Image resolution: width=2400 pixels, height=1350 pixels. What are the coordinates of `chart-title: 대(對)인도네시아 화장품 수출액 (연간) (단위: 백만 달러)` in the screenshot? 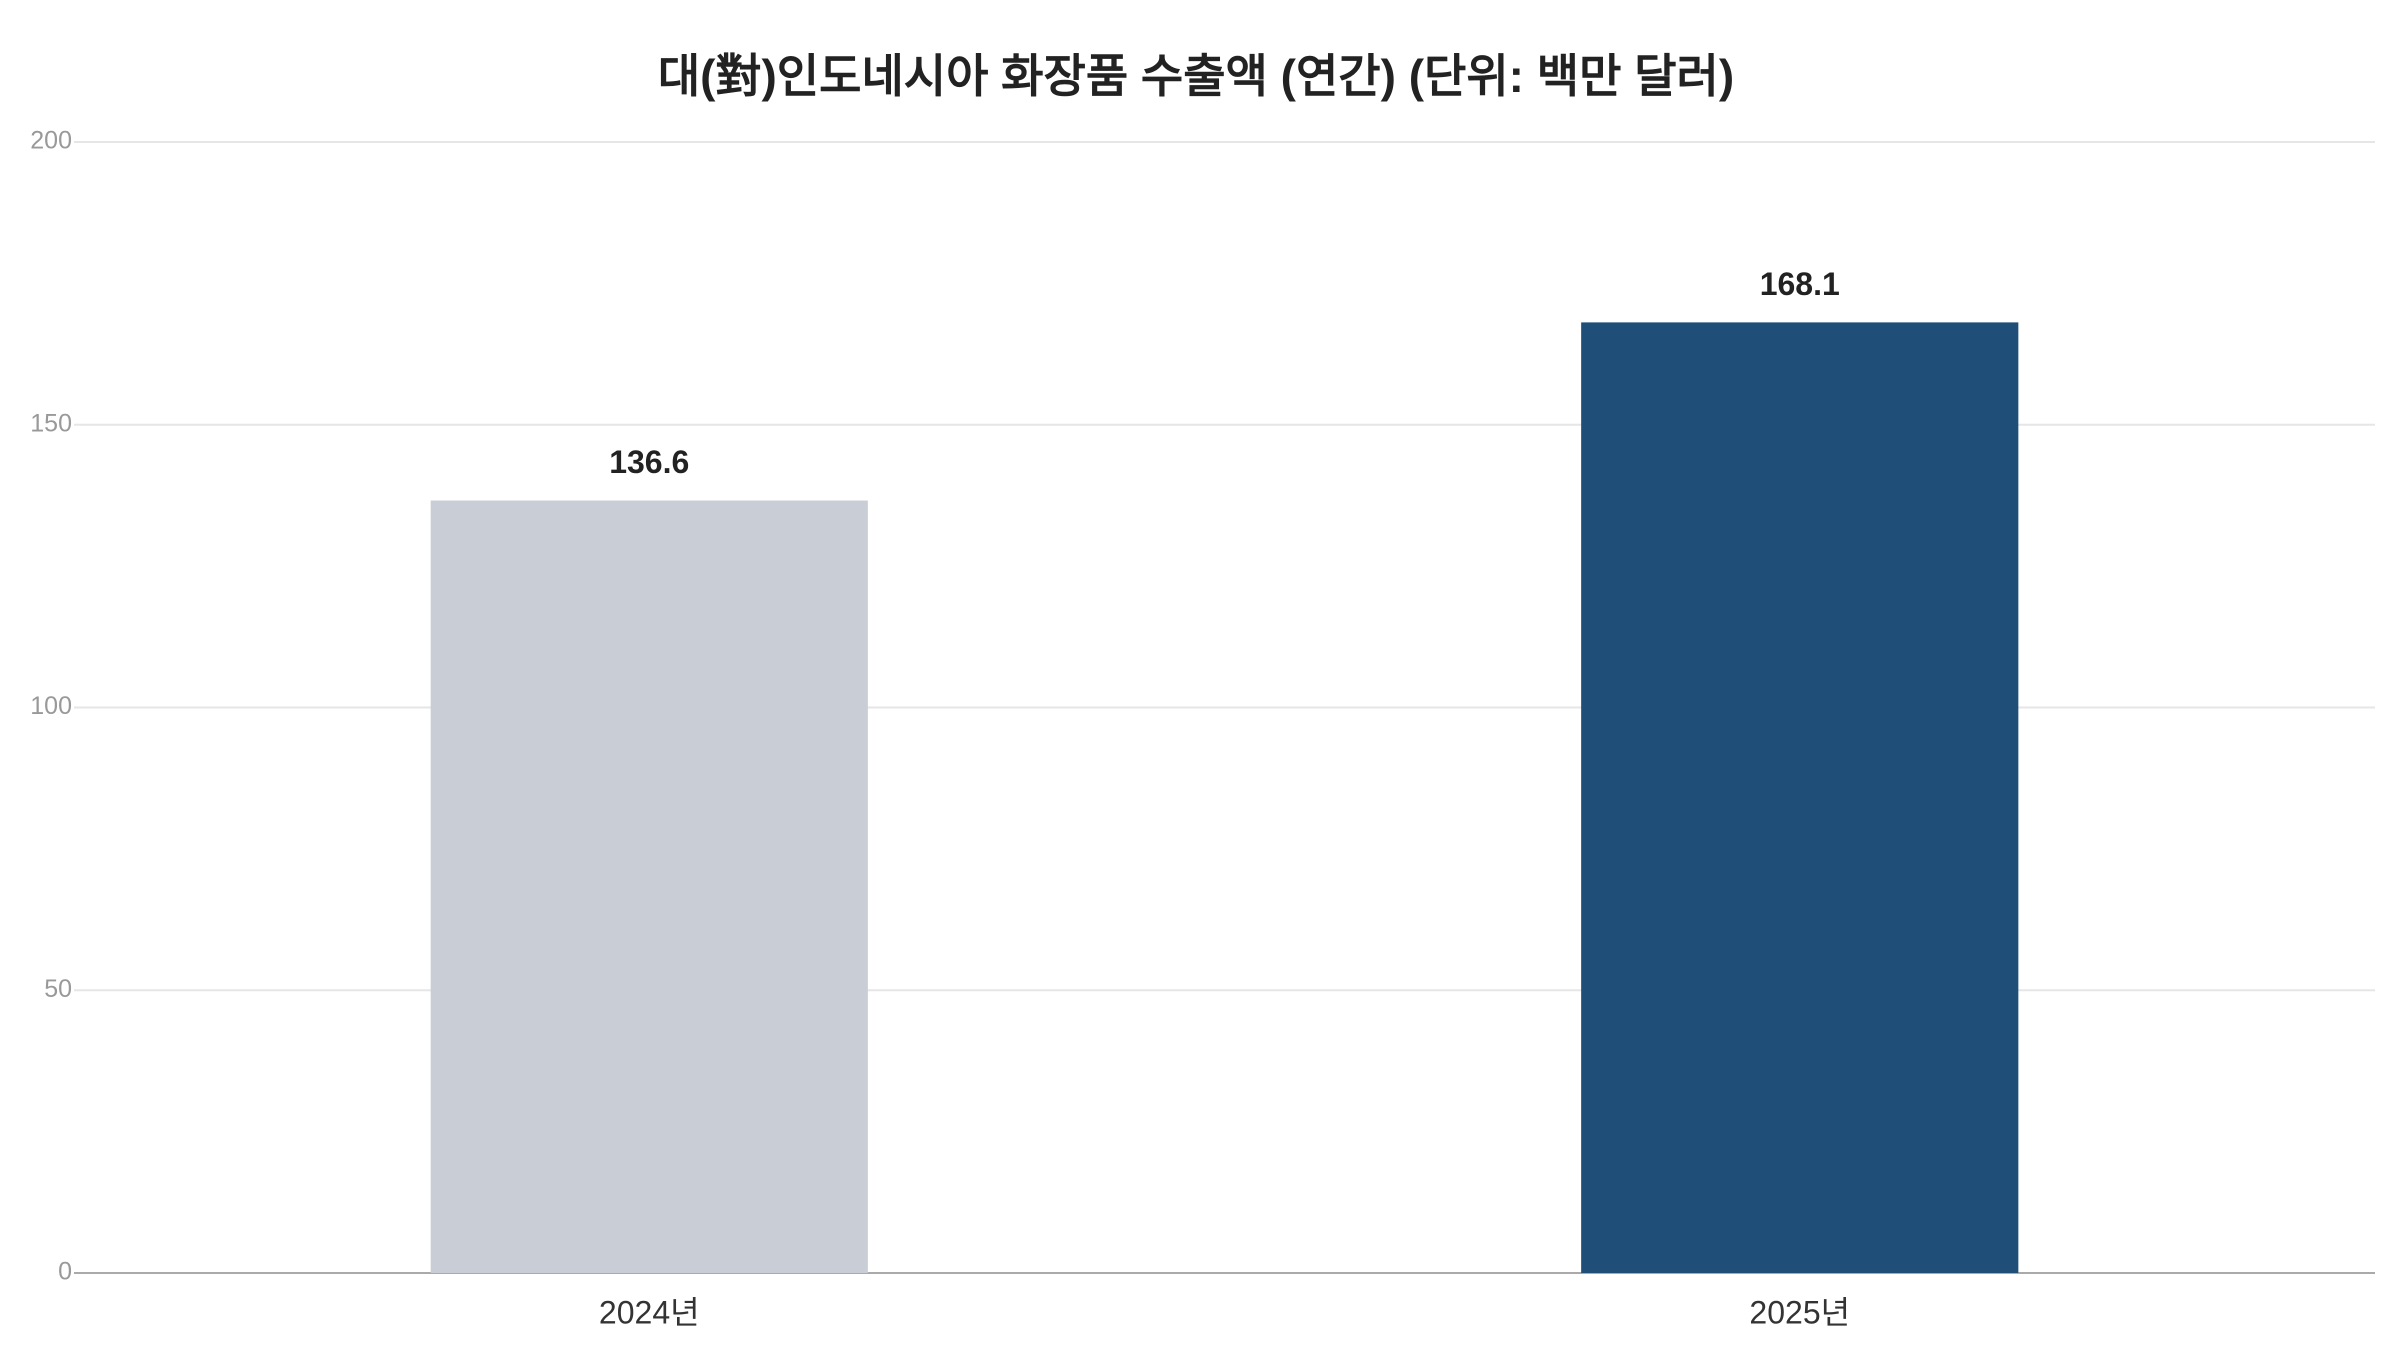 It's located at (1196, 76).